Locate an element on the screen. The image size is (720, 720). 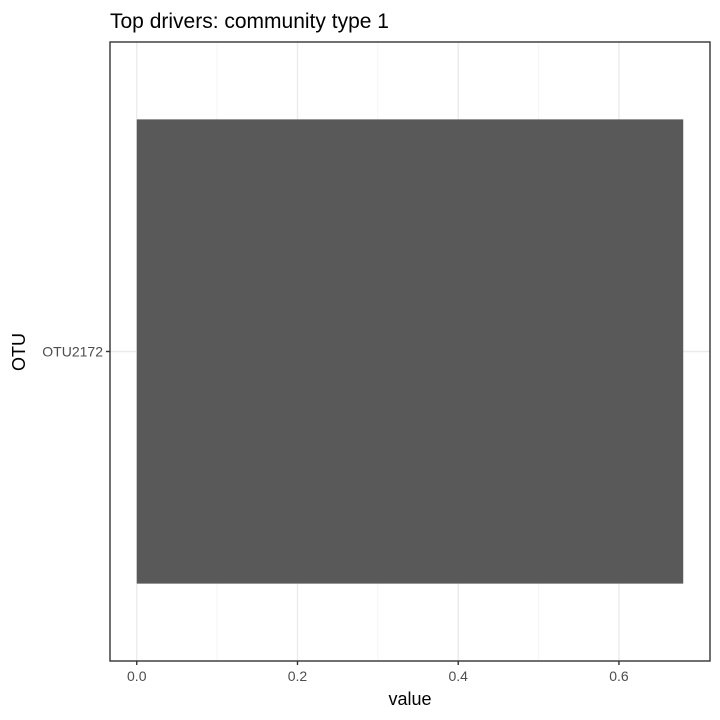
y-axis: OTU2172 is located at coordinates (76, 352).